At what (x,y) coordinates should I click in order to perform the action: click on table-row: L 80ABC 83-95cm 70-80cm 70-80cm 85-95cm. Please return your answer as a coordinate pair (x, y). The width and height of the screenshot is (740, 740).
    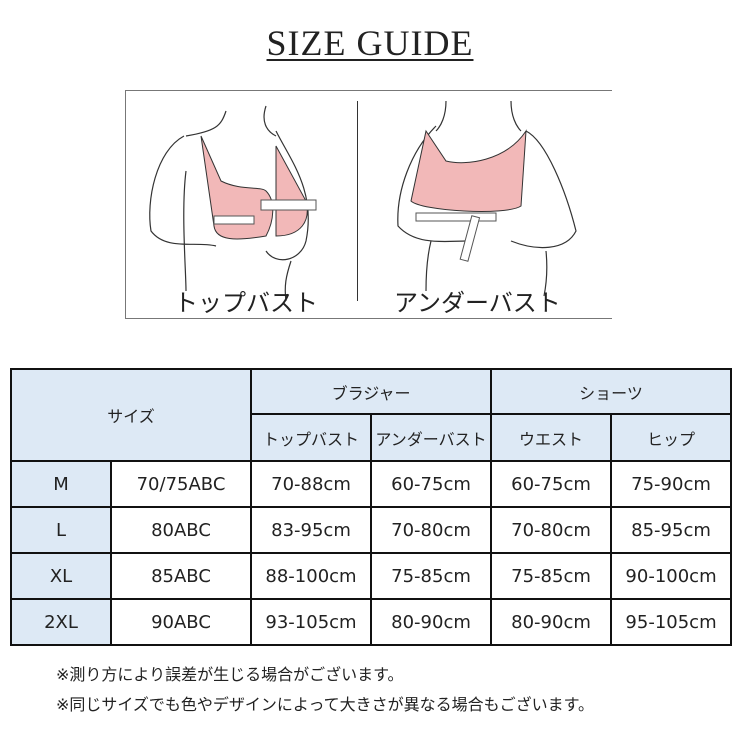
    Looking at the image, I should click on (371, 530).